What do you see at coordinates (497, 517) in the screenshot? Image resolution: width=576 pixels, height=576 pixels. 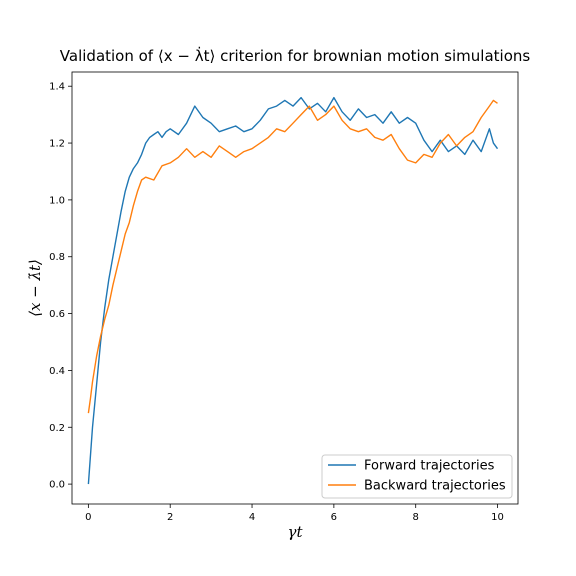 I see `x-tick-label: 10` at bounding box center [497, 517].